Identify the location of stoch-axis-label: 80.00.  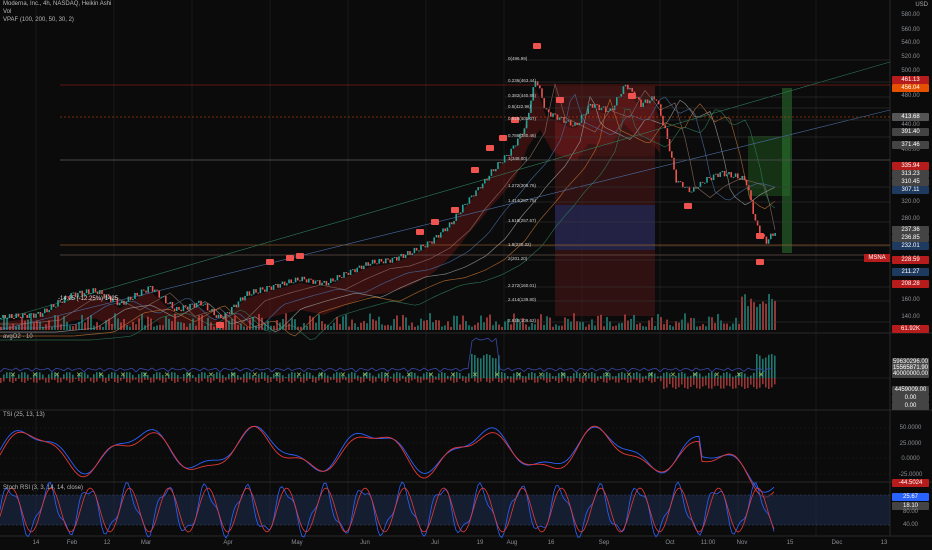
(910, 512).